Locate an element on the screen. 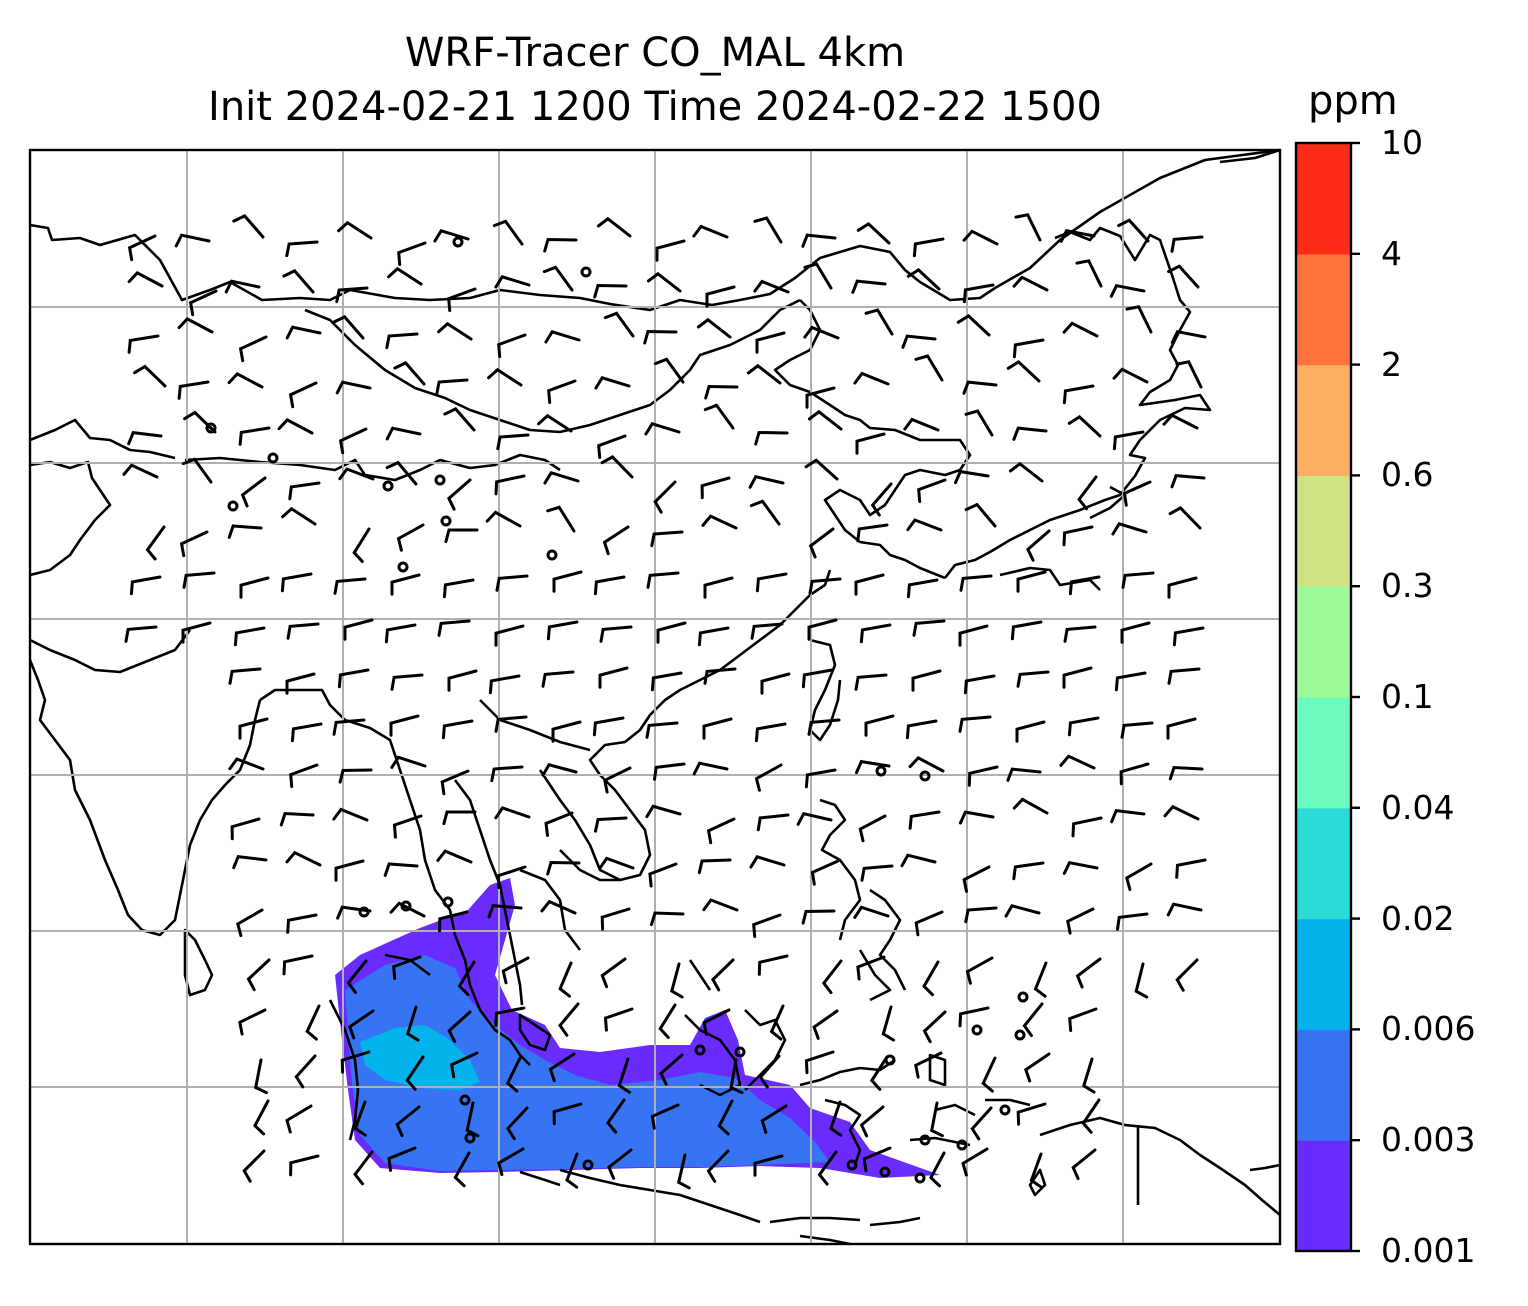 Image resolution: width=1528 pixels, height=1306 pixels. colorbar-tick-label: 0.6 is located at coordinates (1407, 475).